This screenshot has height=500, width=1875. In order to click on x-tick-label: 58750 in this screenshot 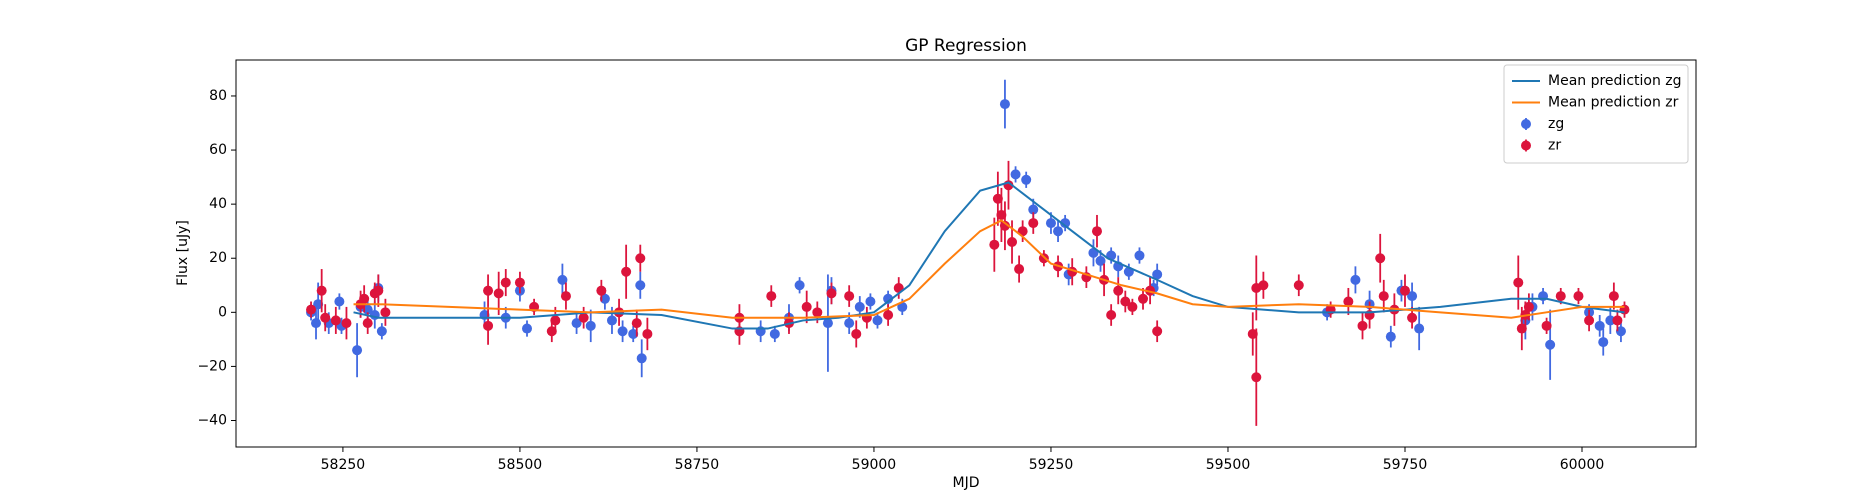, I will do `click(697, 465)`.